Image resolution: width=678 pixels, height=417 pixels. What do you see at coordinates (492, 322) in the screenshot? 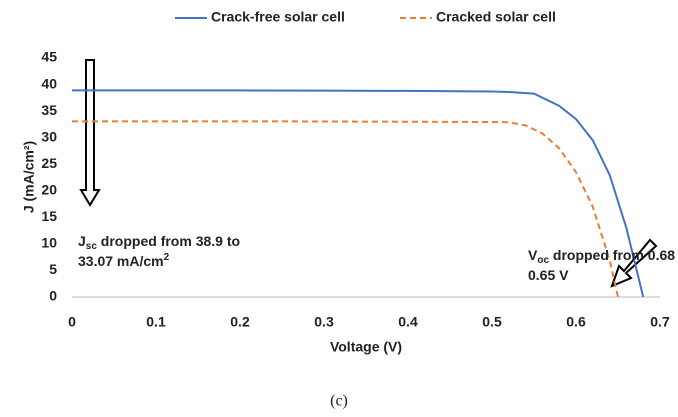
I see `x-tick-label: 0.5` at bounding box center [492, 322].